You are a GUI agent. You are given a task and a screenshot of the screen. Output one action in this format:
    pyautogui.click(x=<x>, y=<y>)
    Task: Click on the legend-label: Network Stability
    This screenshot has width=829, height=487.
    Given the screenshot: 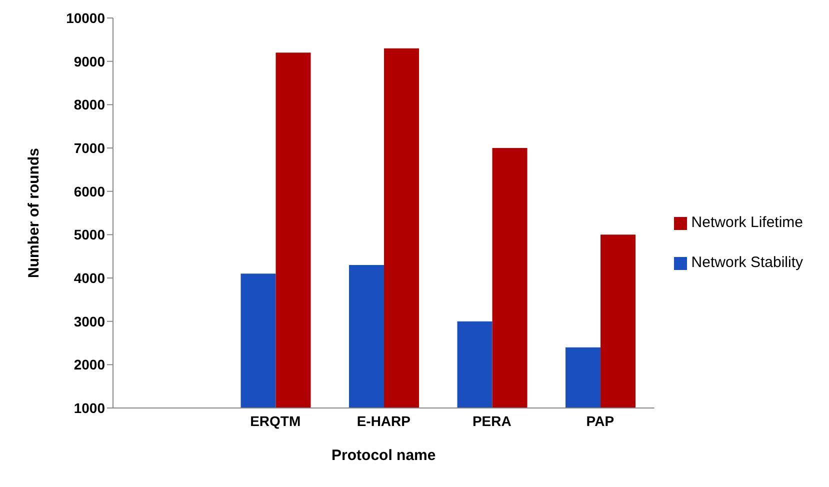 What is the action you would take?
    pyautogui.click(x=747, y=262)
    